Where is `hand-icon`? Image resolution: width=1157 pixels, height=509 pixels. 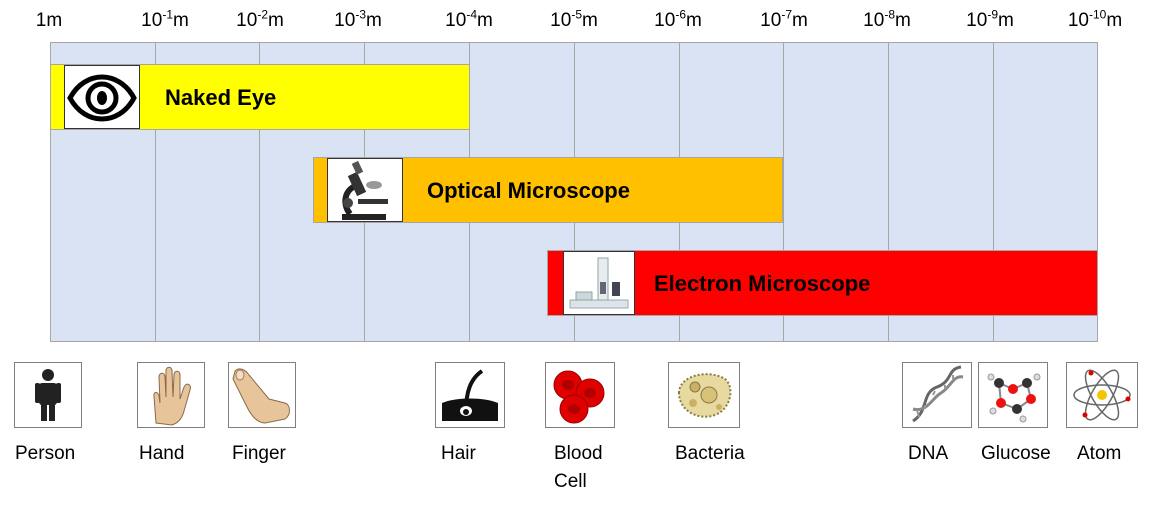 hand-icon is located at coordinates (171, 395).